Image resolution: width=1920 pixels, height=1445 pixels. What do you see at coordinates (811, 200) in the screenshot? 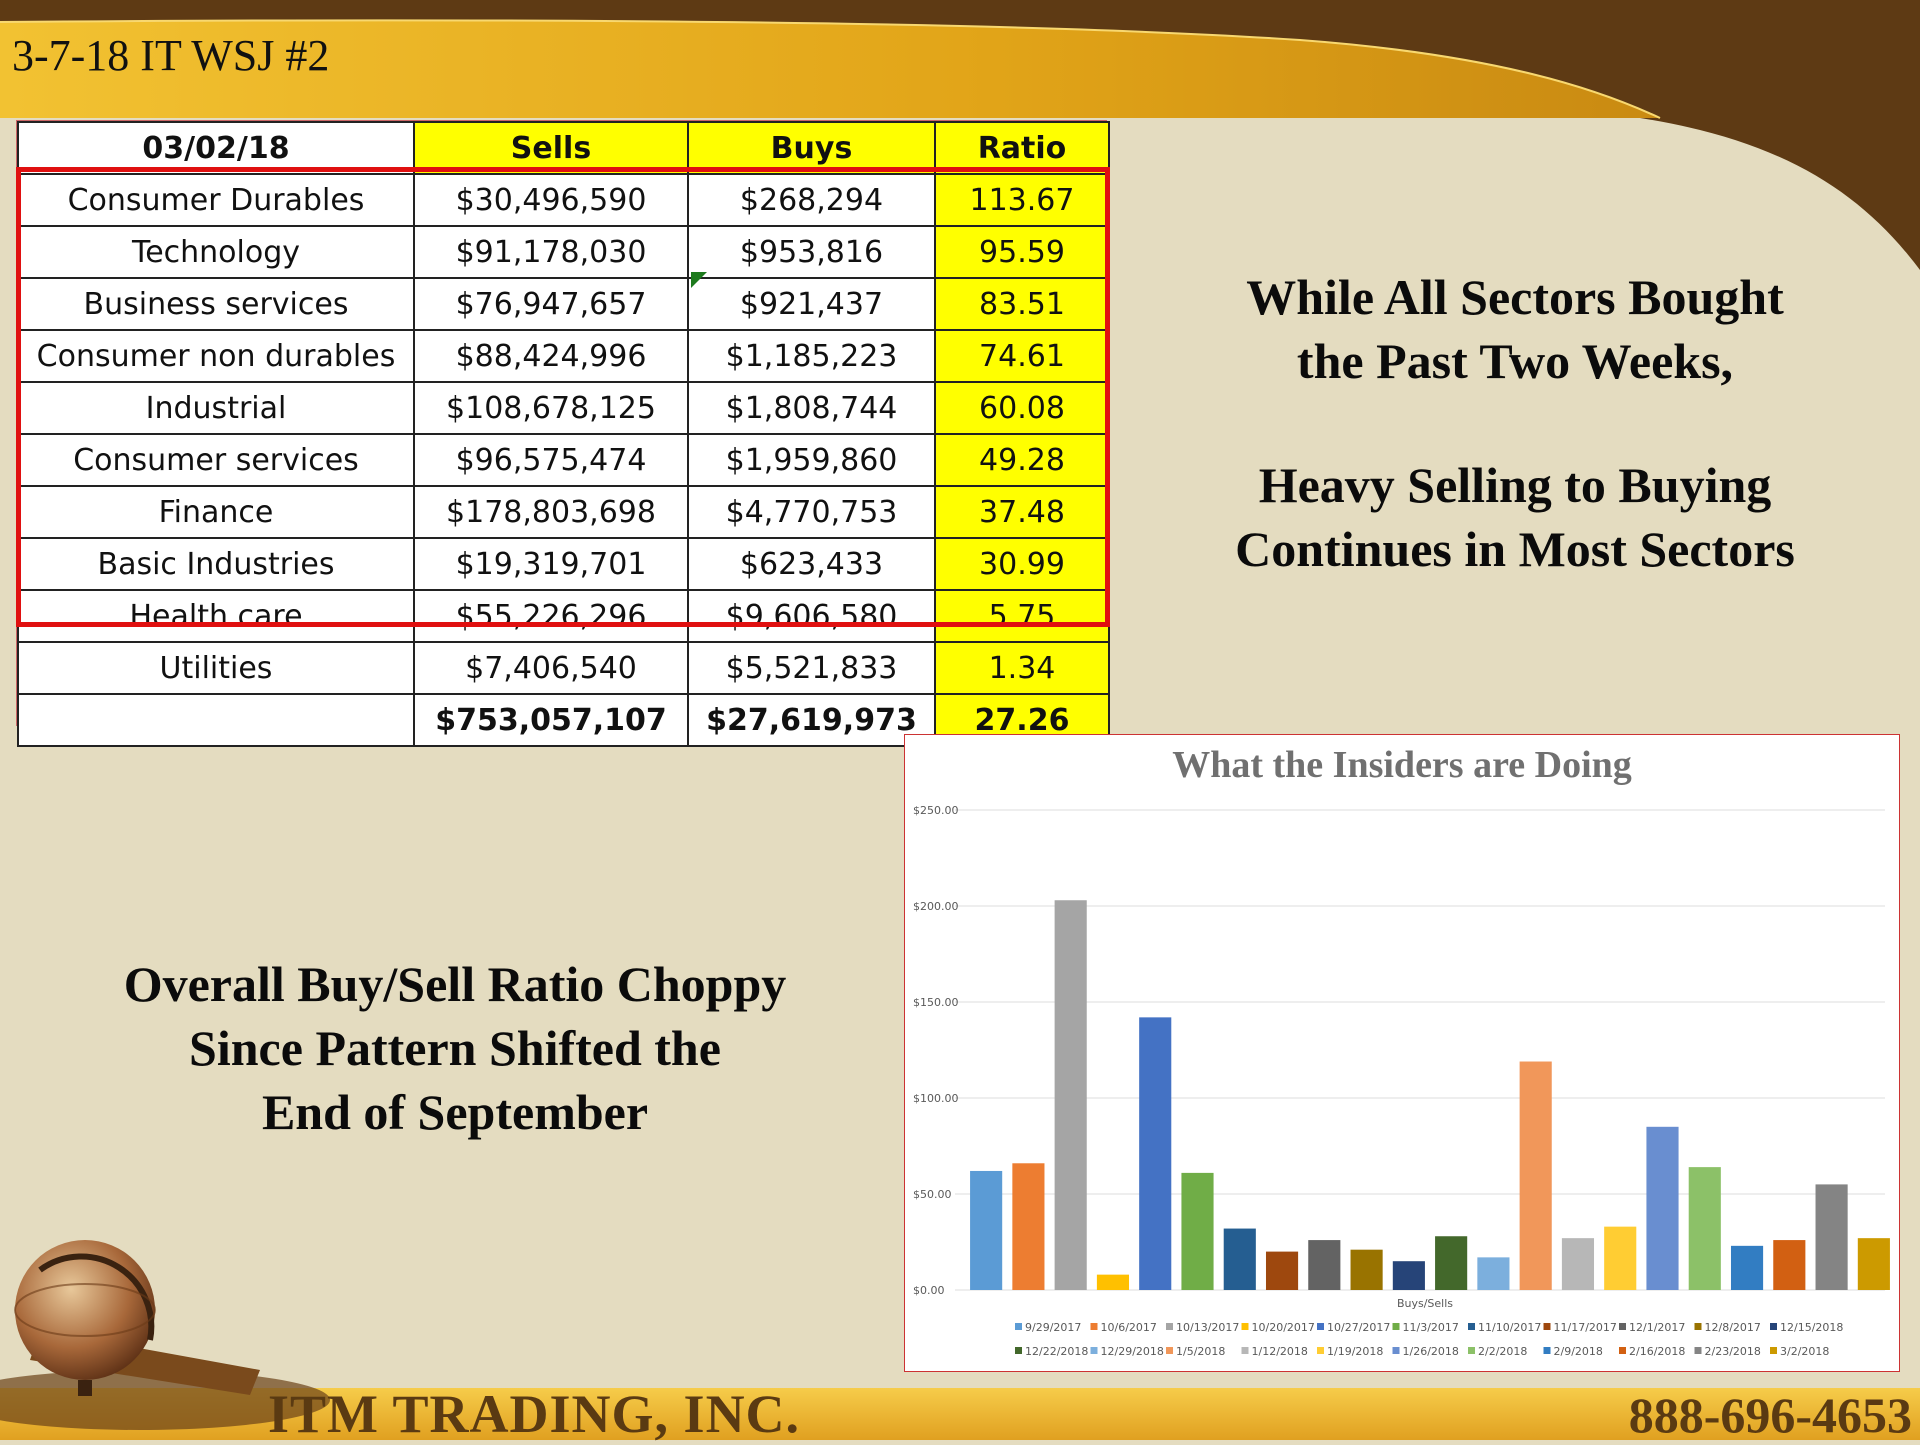
I see `buys-value: $268,294` at bounding box center [811, 200].